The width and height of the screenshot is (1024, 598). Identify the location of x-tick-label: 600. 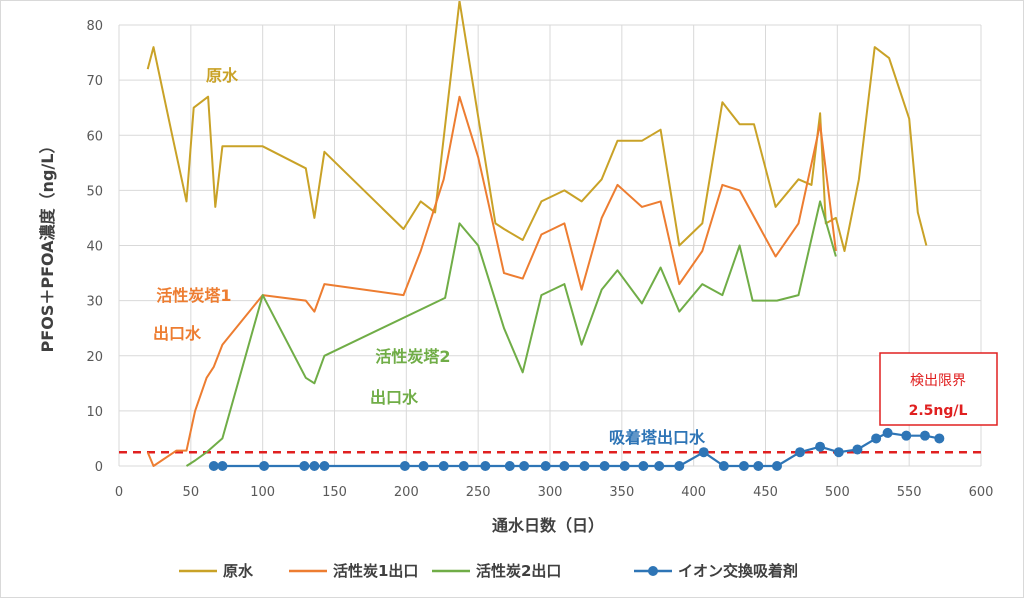
(981, 492).